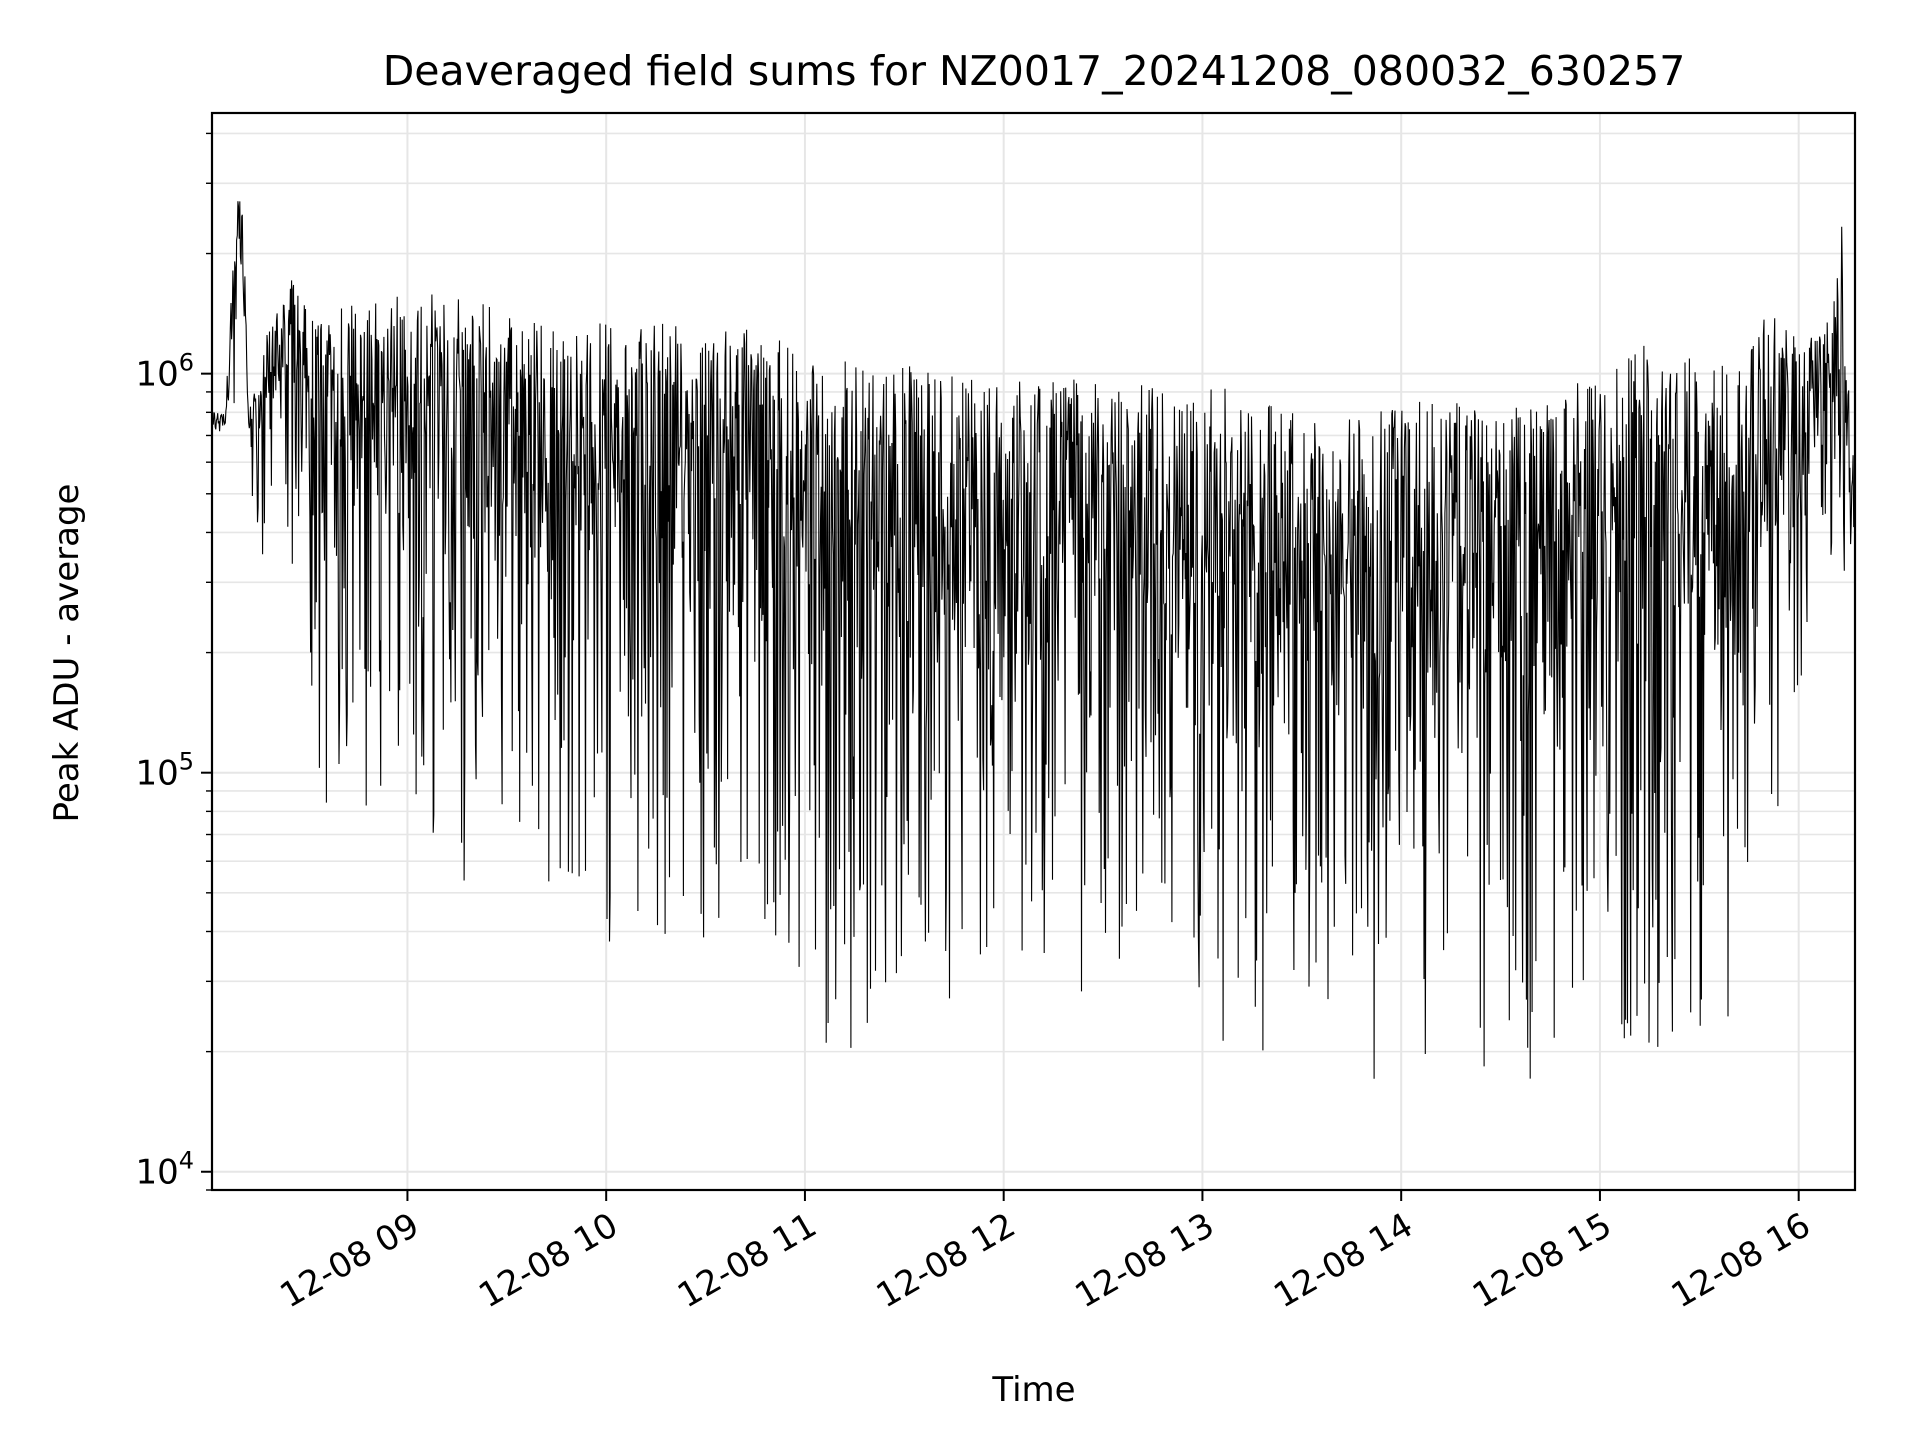 This screenshot has height=1440, width=1920. What do you see at coordinates (173, 662) in the screenshot?
I see `y-axis: 10⁴ 10⁵ 10⁶` at bounding box center [173, 662].